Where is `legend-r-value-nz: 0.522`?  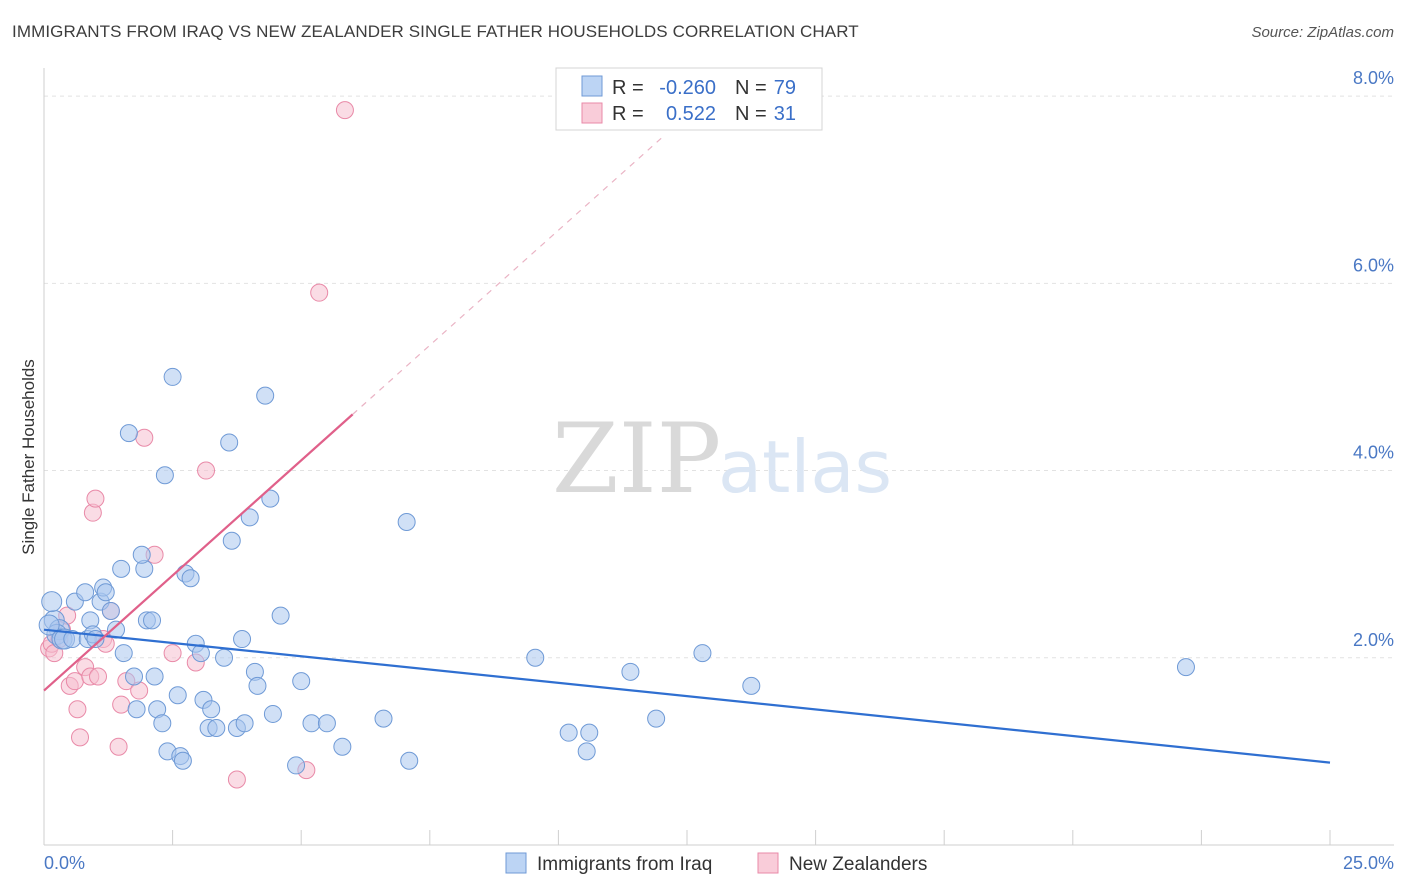 legend-r-value-nz: 0.522 is located at coordinates (691, 114).